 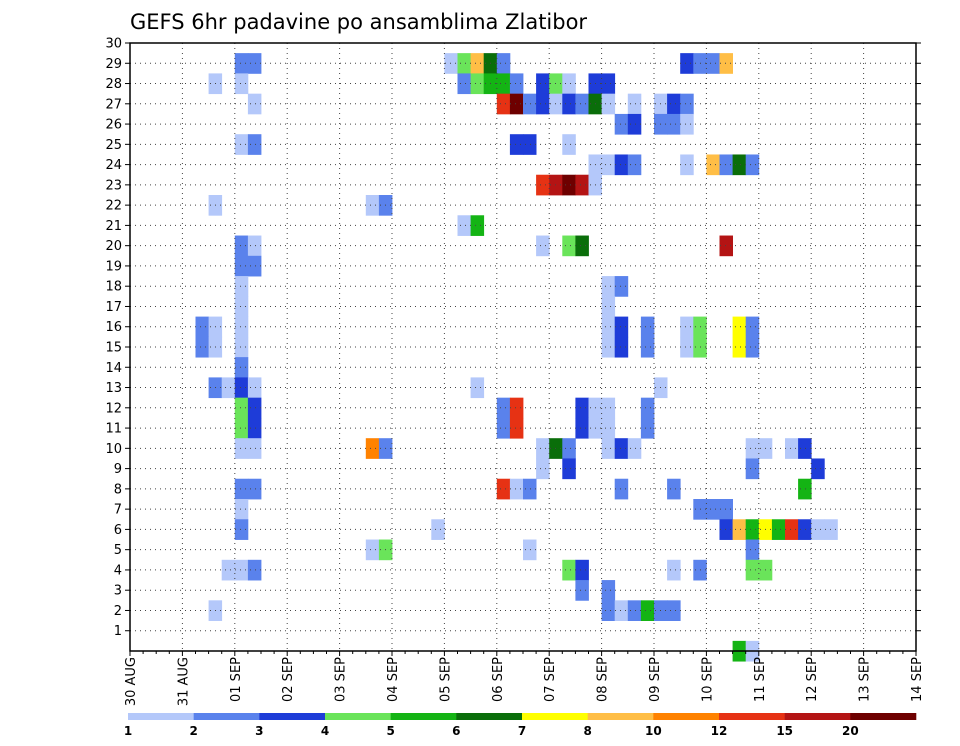 What do you see at coordinates (113, 84) in the screenshot?
I see `y-tick-label: 28` at bounding box center [113, 84].